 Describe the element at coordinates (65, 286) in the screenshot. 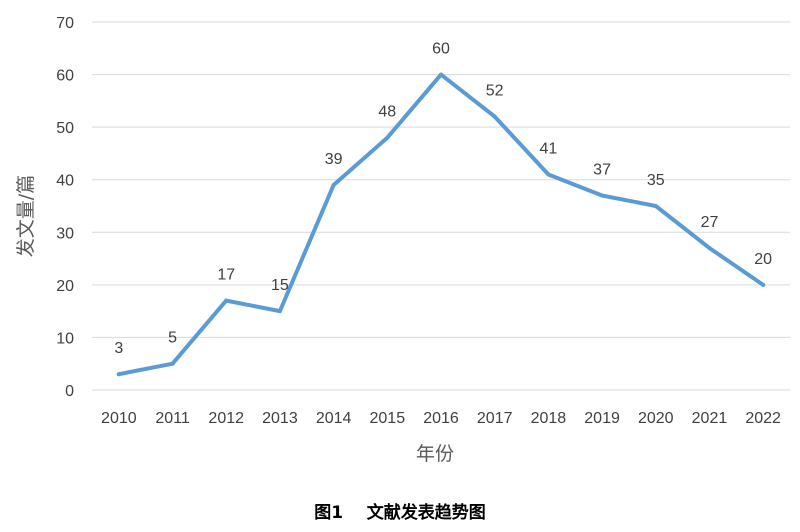

I see `y-tick-label: 20` at that location.